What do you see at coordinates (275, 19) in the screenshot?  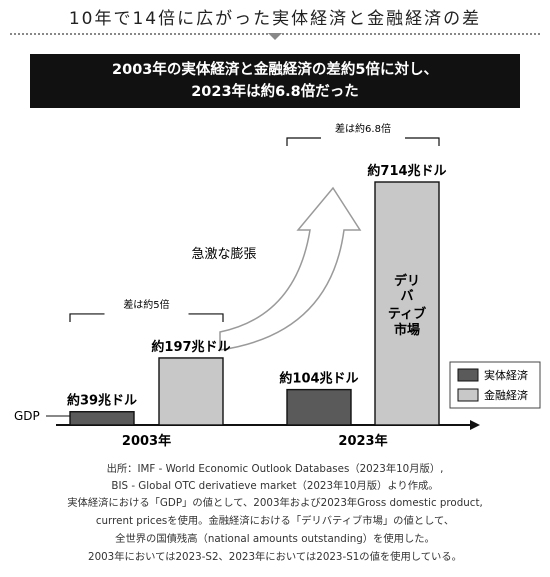 I see `chart-title: 10年で14倍に広がった実体経済と金融経済の差` at bounding box center [275, 19].